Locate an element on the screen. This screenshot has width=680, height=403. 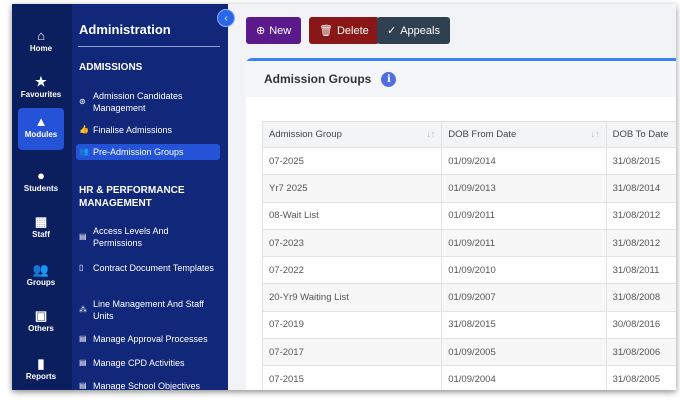
collapse-sidebar-button: ‹ is located at coordinates (226, 18).